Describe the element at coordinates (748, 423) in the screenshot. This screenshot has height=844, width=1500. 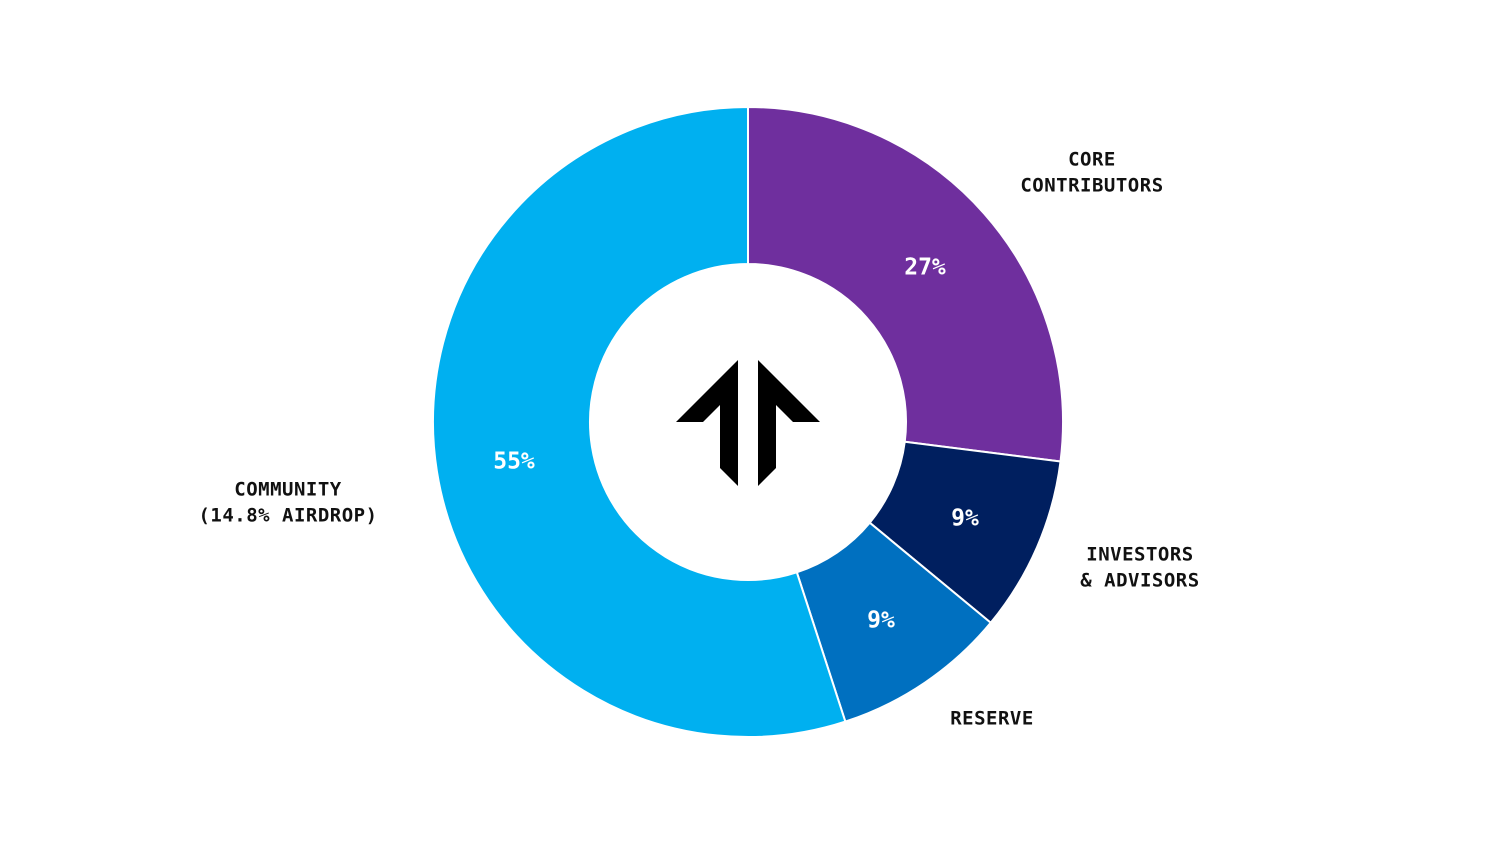
I see `double-arrow-up-logo` at that location.